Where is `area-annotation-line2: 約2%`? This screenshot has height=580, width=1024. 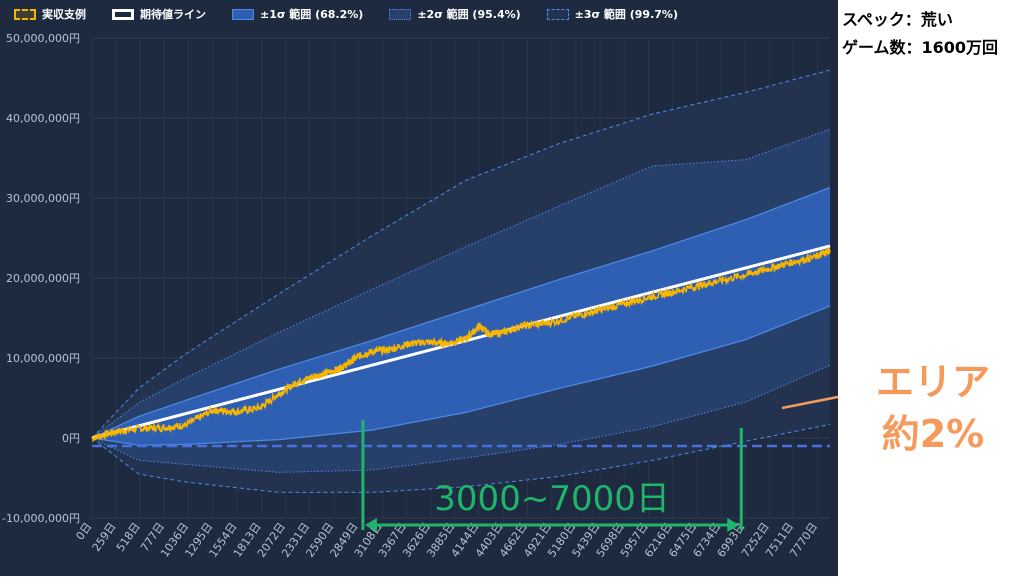
area-annotation-line2: 約2% is located at coordinates (933, 434).